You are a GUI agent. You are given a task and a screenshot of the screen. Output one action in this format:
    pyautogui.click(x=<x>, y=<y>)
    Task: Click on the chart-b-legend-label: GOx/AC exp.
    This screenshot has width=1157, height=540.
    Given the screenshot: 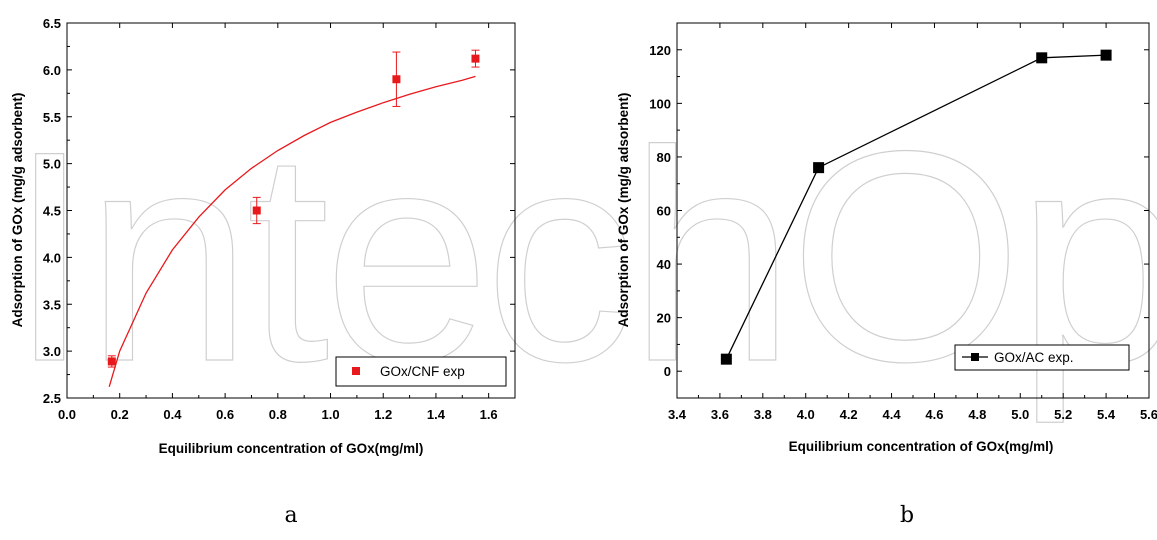 What is the action you would take?
    pyautogui.click(x=1034, y=357)
    